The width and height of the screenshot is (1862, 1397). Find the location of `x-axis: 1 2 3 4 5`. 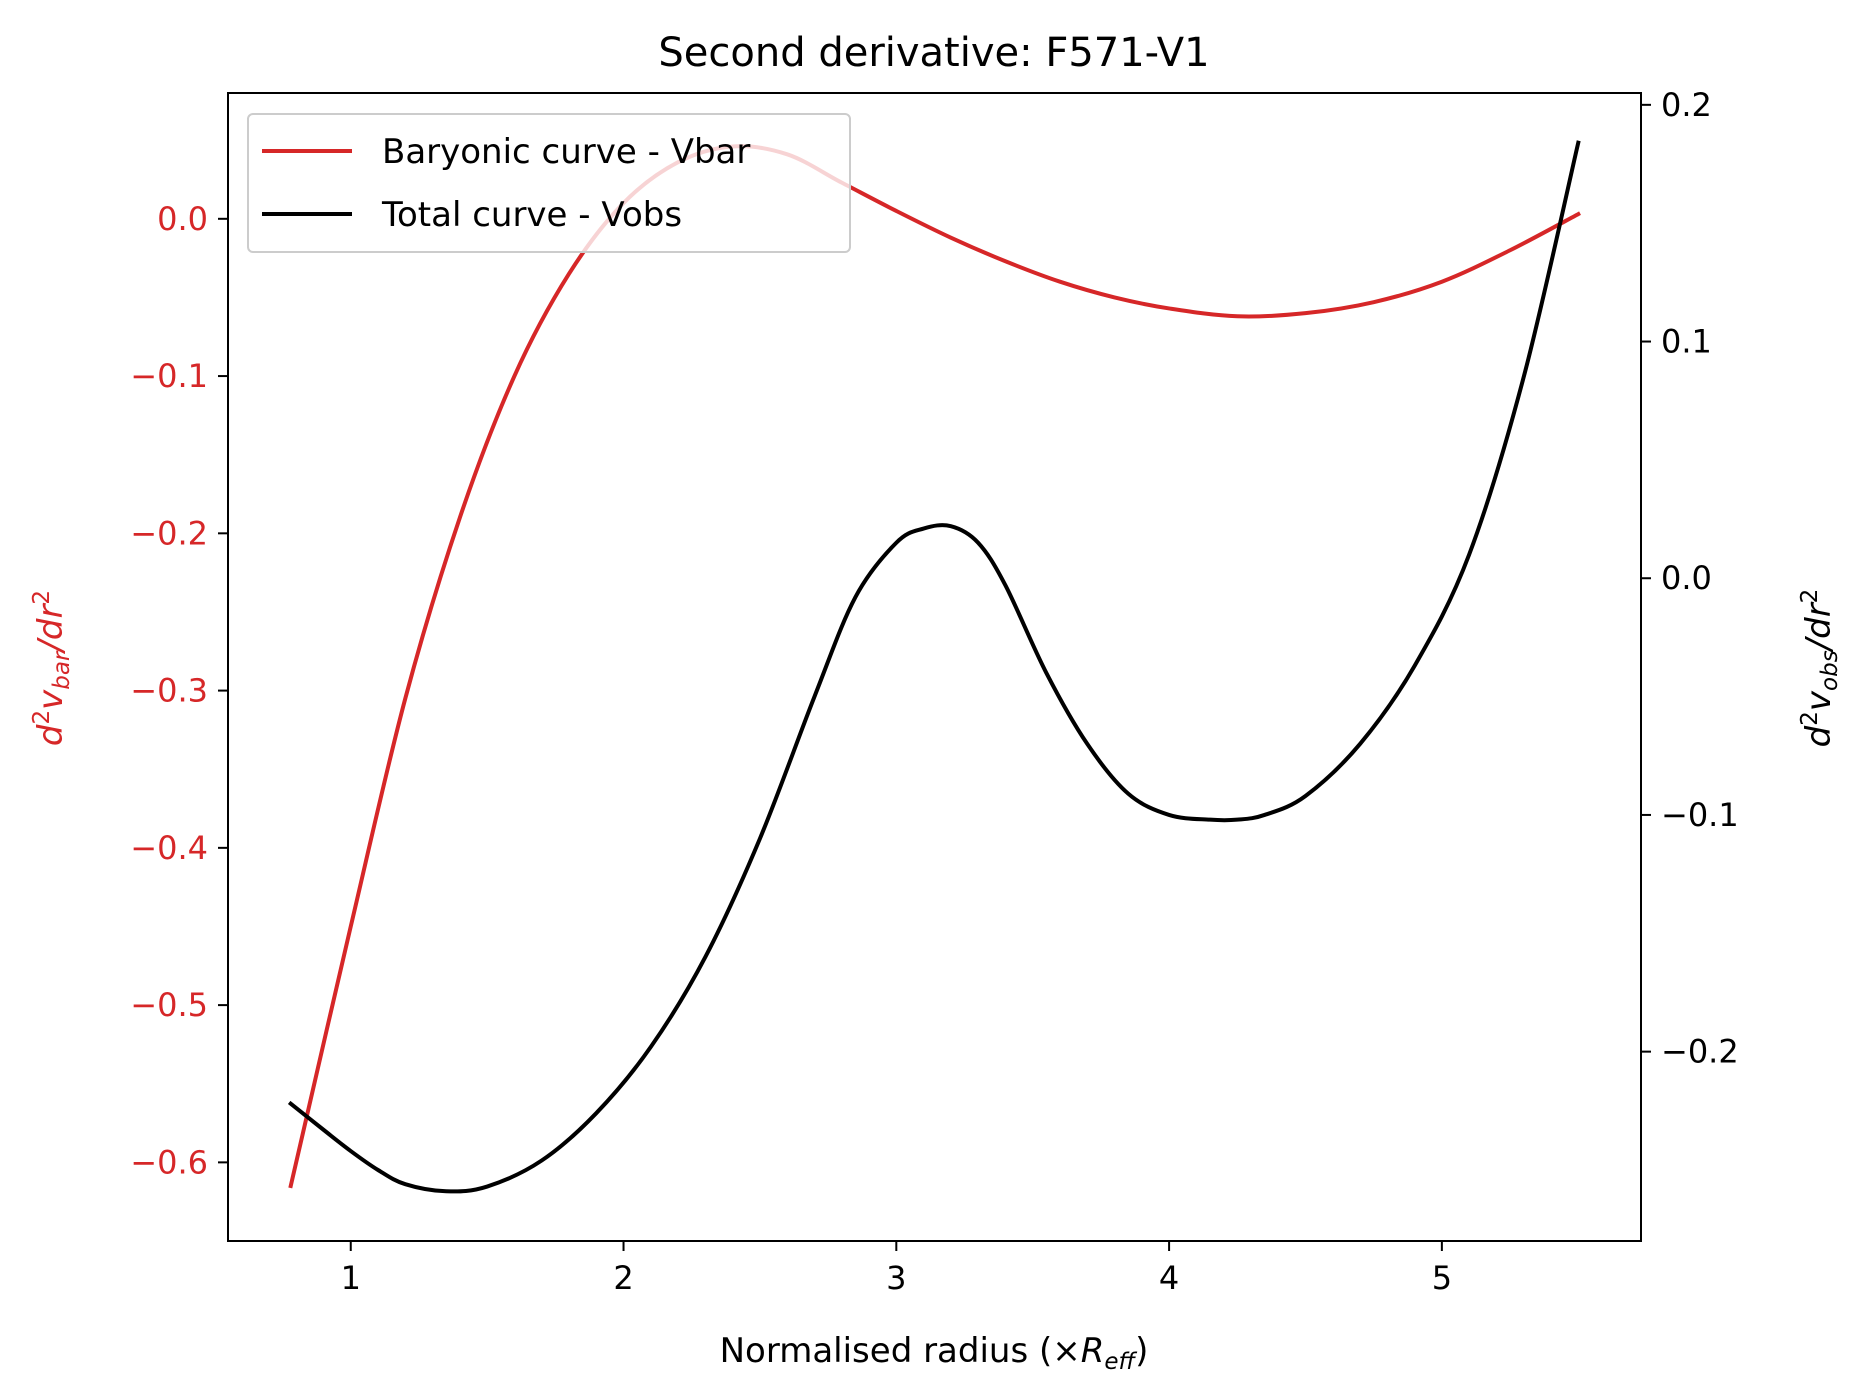

x-axis: 1 2 3 4 5 is located at coordinates (896, 1269).